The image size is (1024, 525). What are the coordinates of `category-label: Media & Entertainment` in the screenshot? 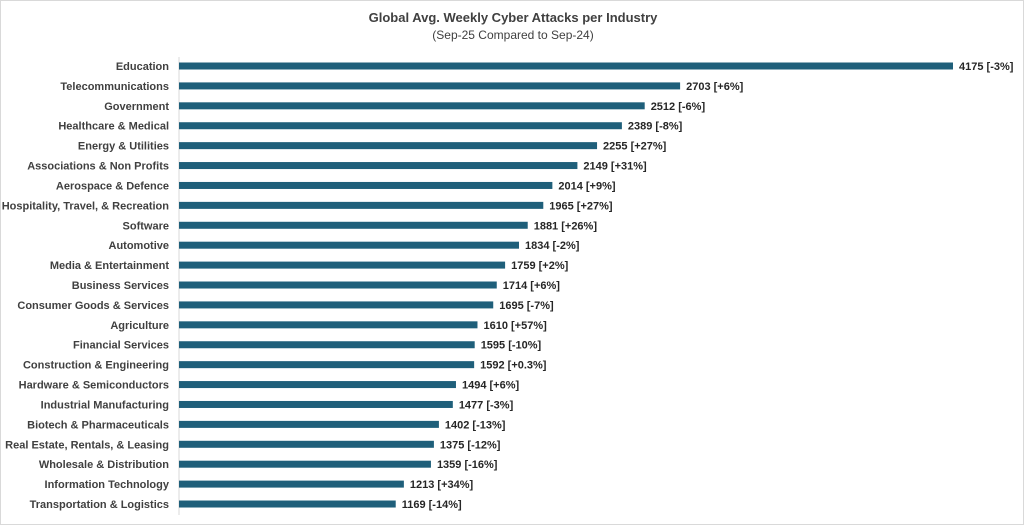 It's located at (110, 266).